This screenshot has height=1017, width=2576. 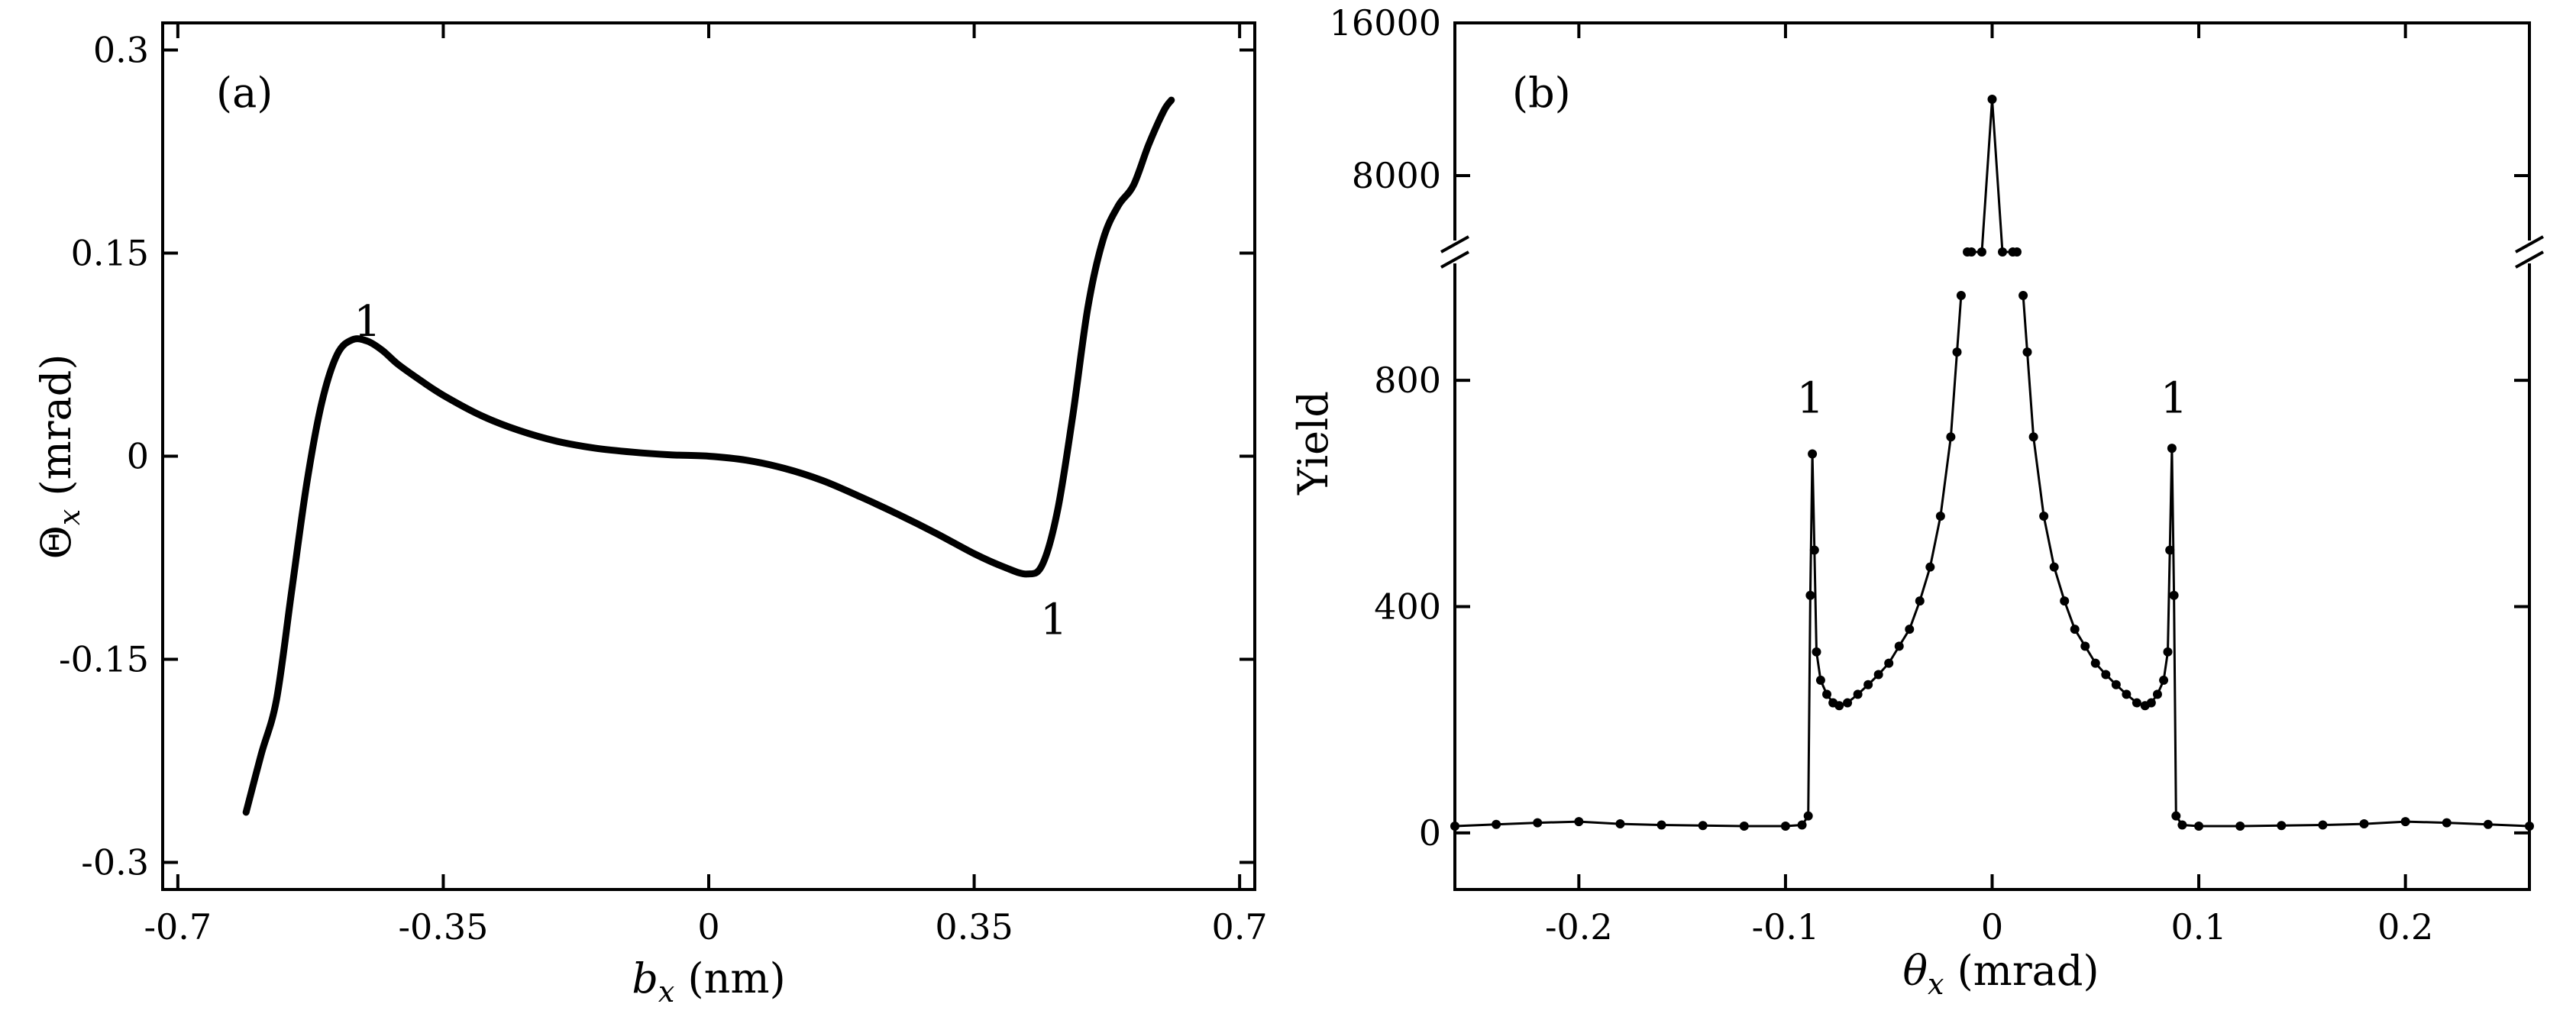 What do you see at coordinates (104, 456) in the screenshot?
I see `panel-a-y-tick-labels: -0.3 -0.15 0 0.15 0.3` at bounding box center [104, 456].